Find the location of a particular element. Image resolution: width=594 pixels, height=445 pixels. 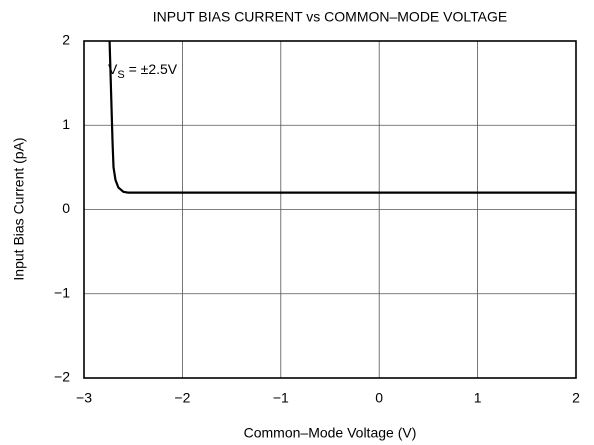

x-tick-label: 2 is located at coordinates (576, 398).